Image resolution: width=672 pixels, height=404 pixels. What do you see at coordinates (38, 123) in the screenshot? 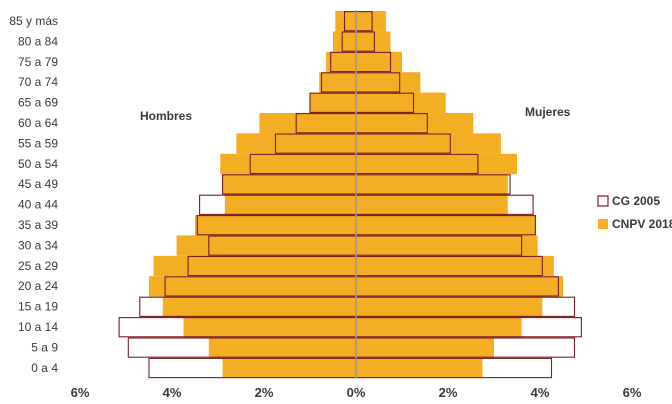
I see `age-label: 60 a 64` at bounding box center [38, 123].